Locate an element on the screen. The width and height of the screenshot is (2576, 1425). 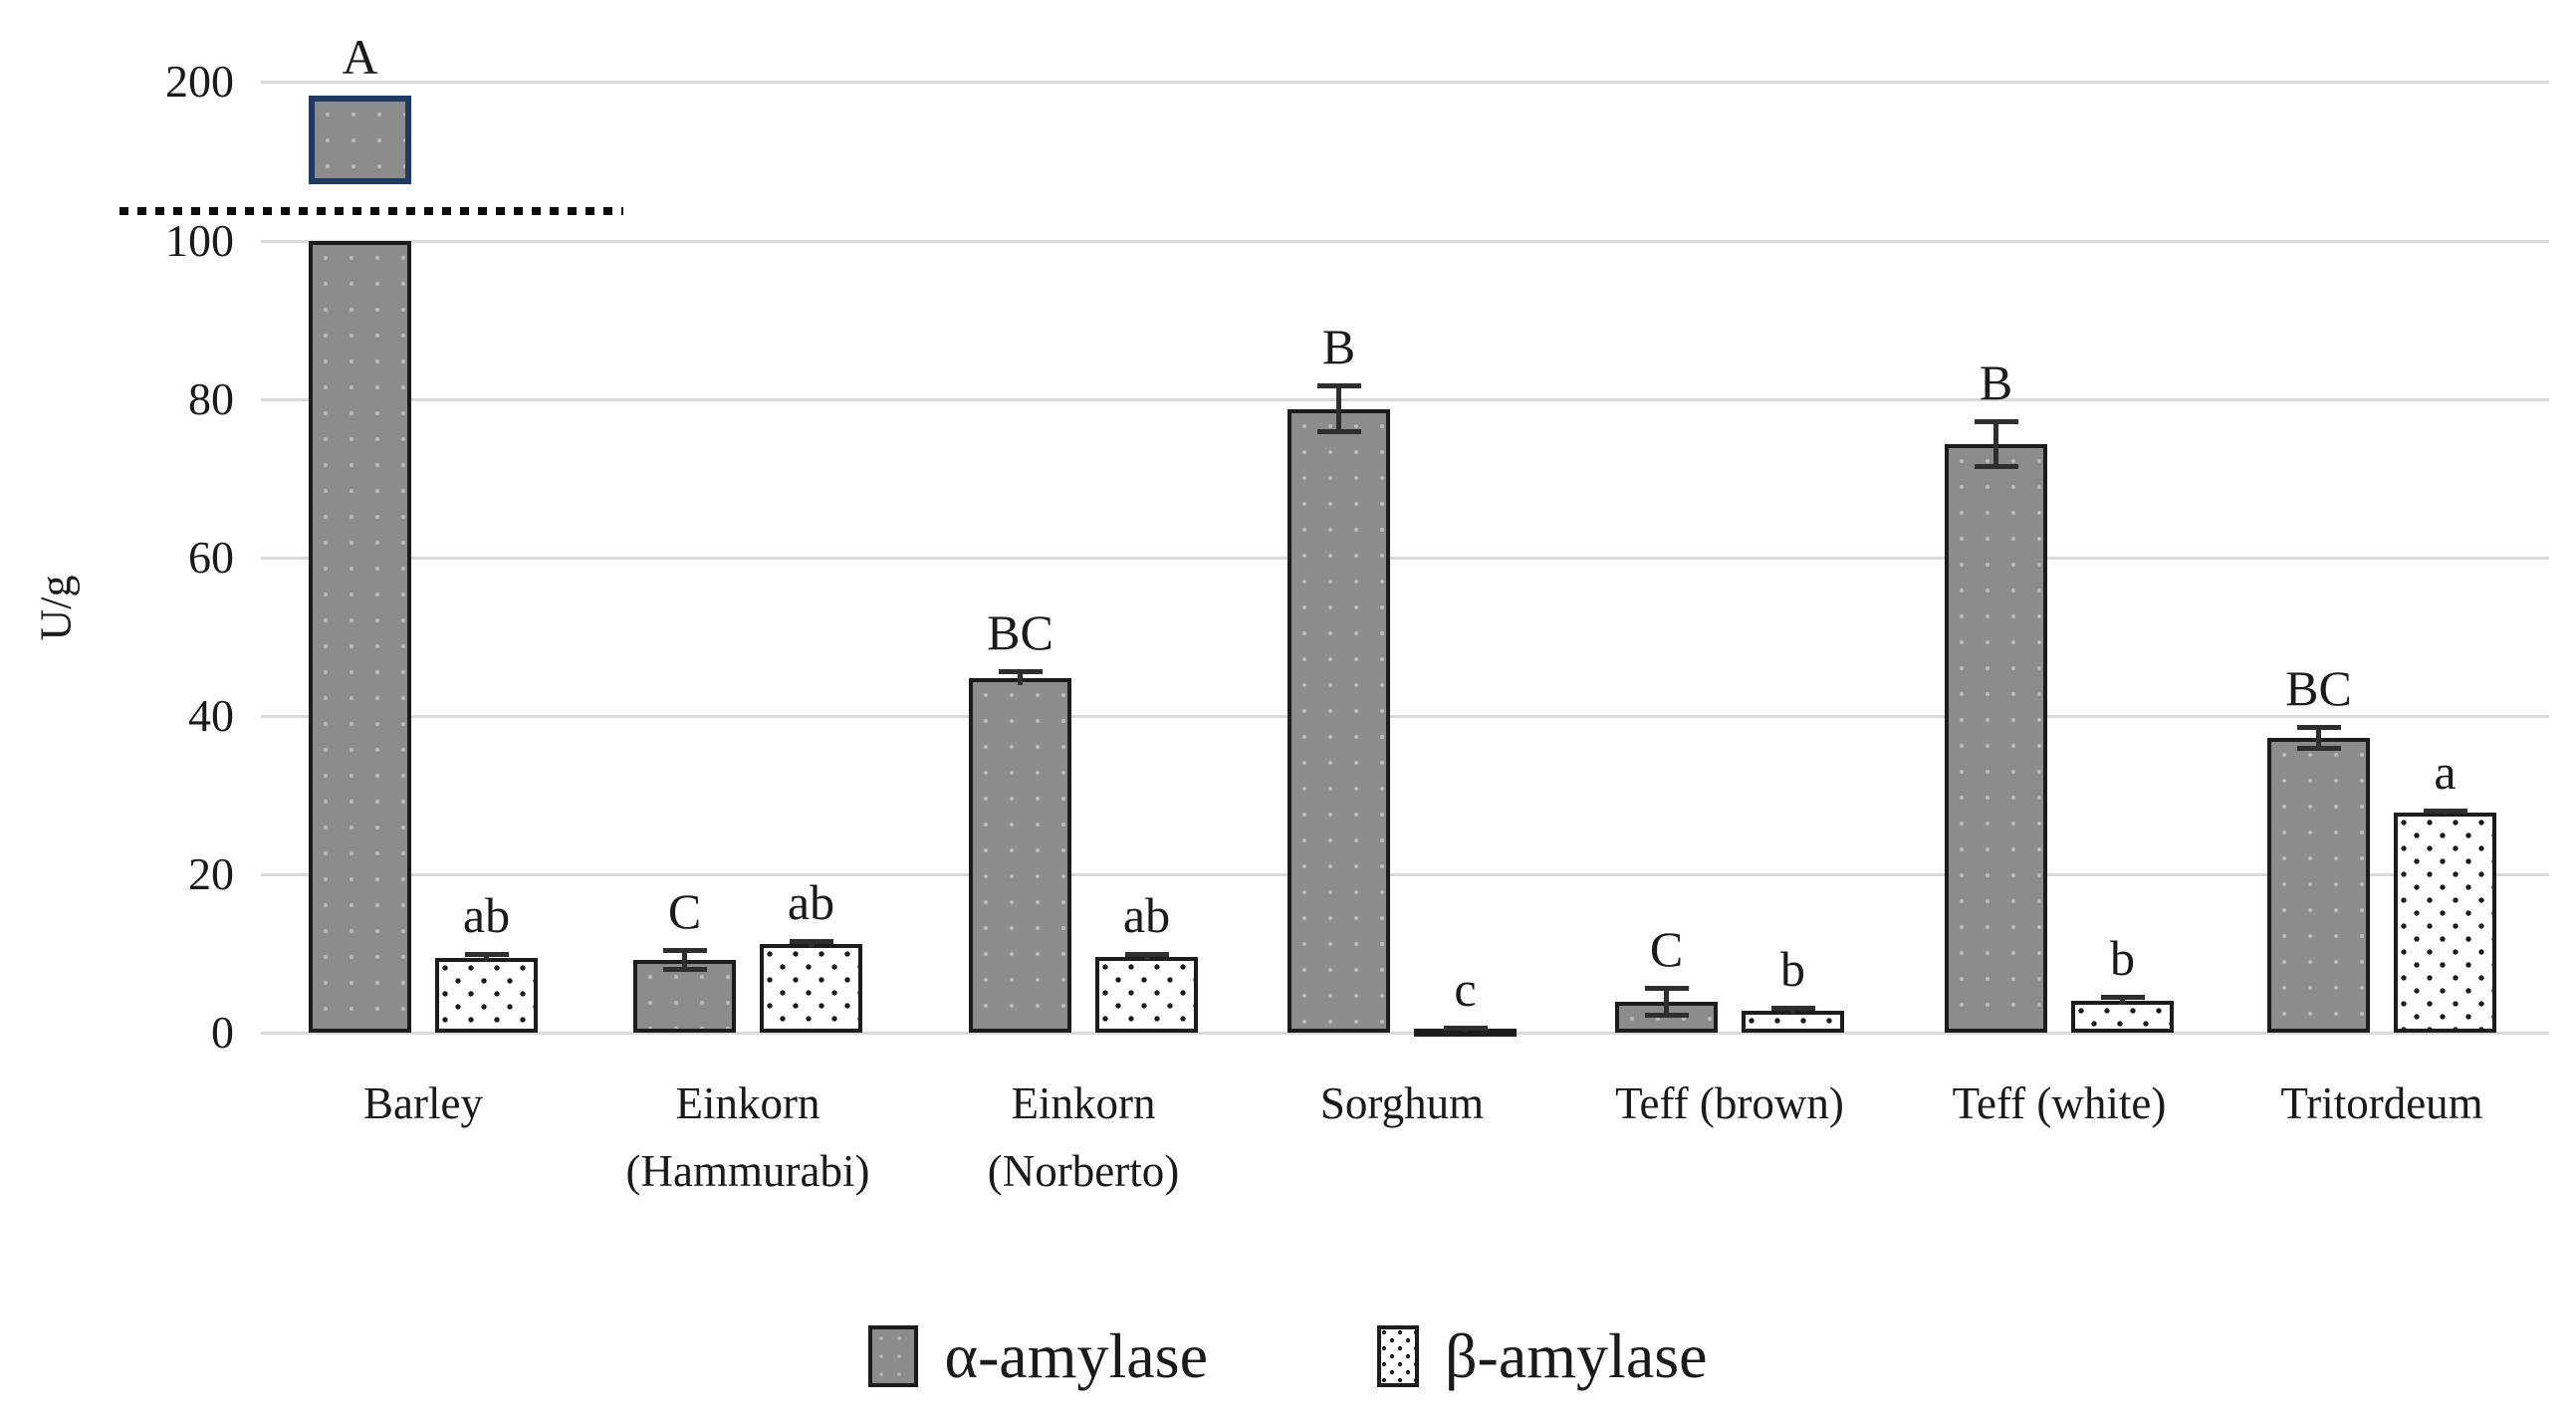
y-tick-label-80: 80 is located at coordinates (211, 399).